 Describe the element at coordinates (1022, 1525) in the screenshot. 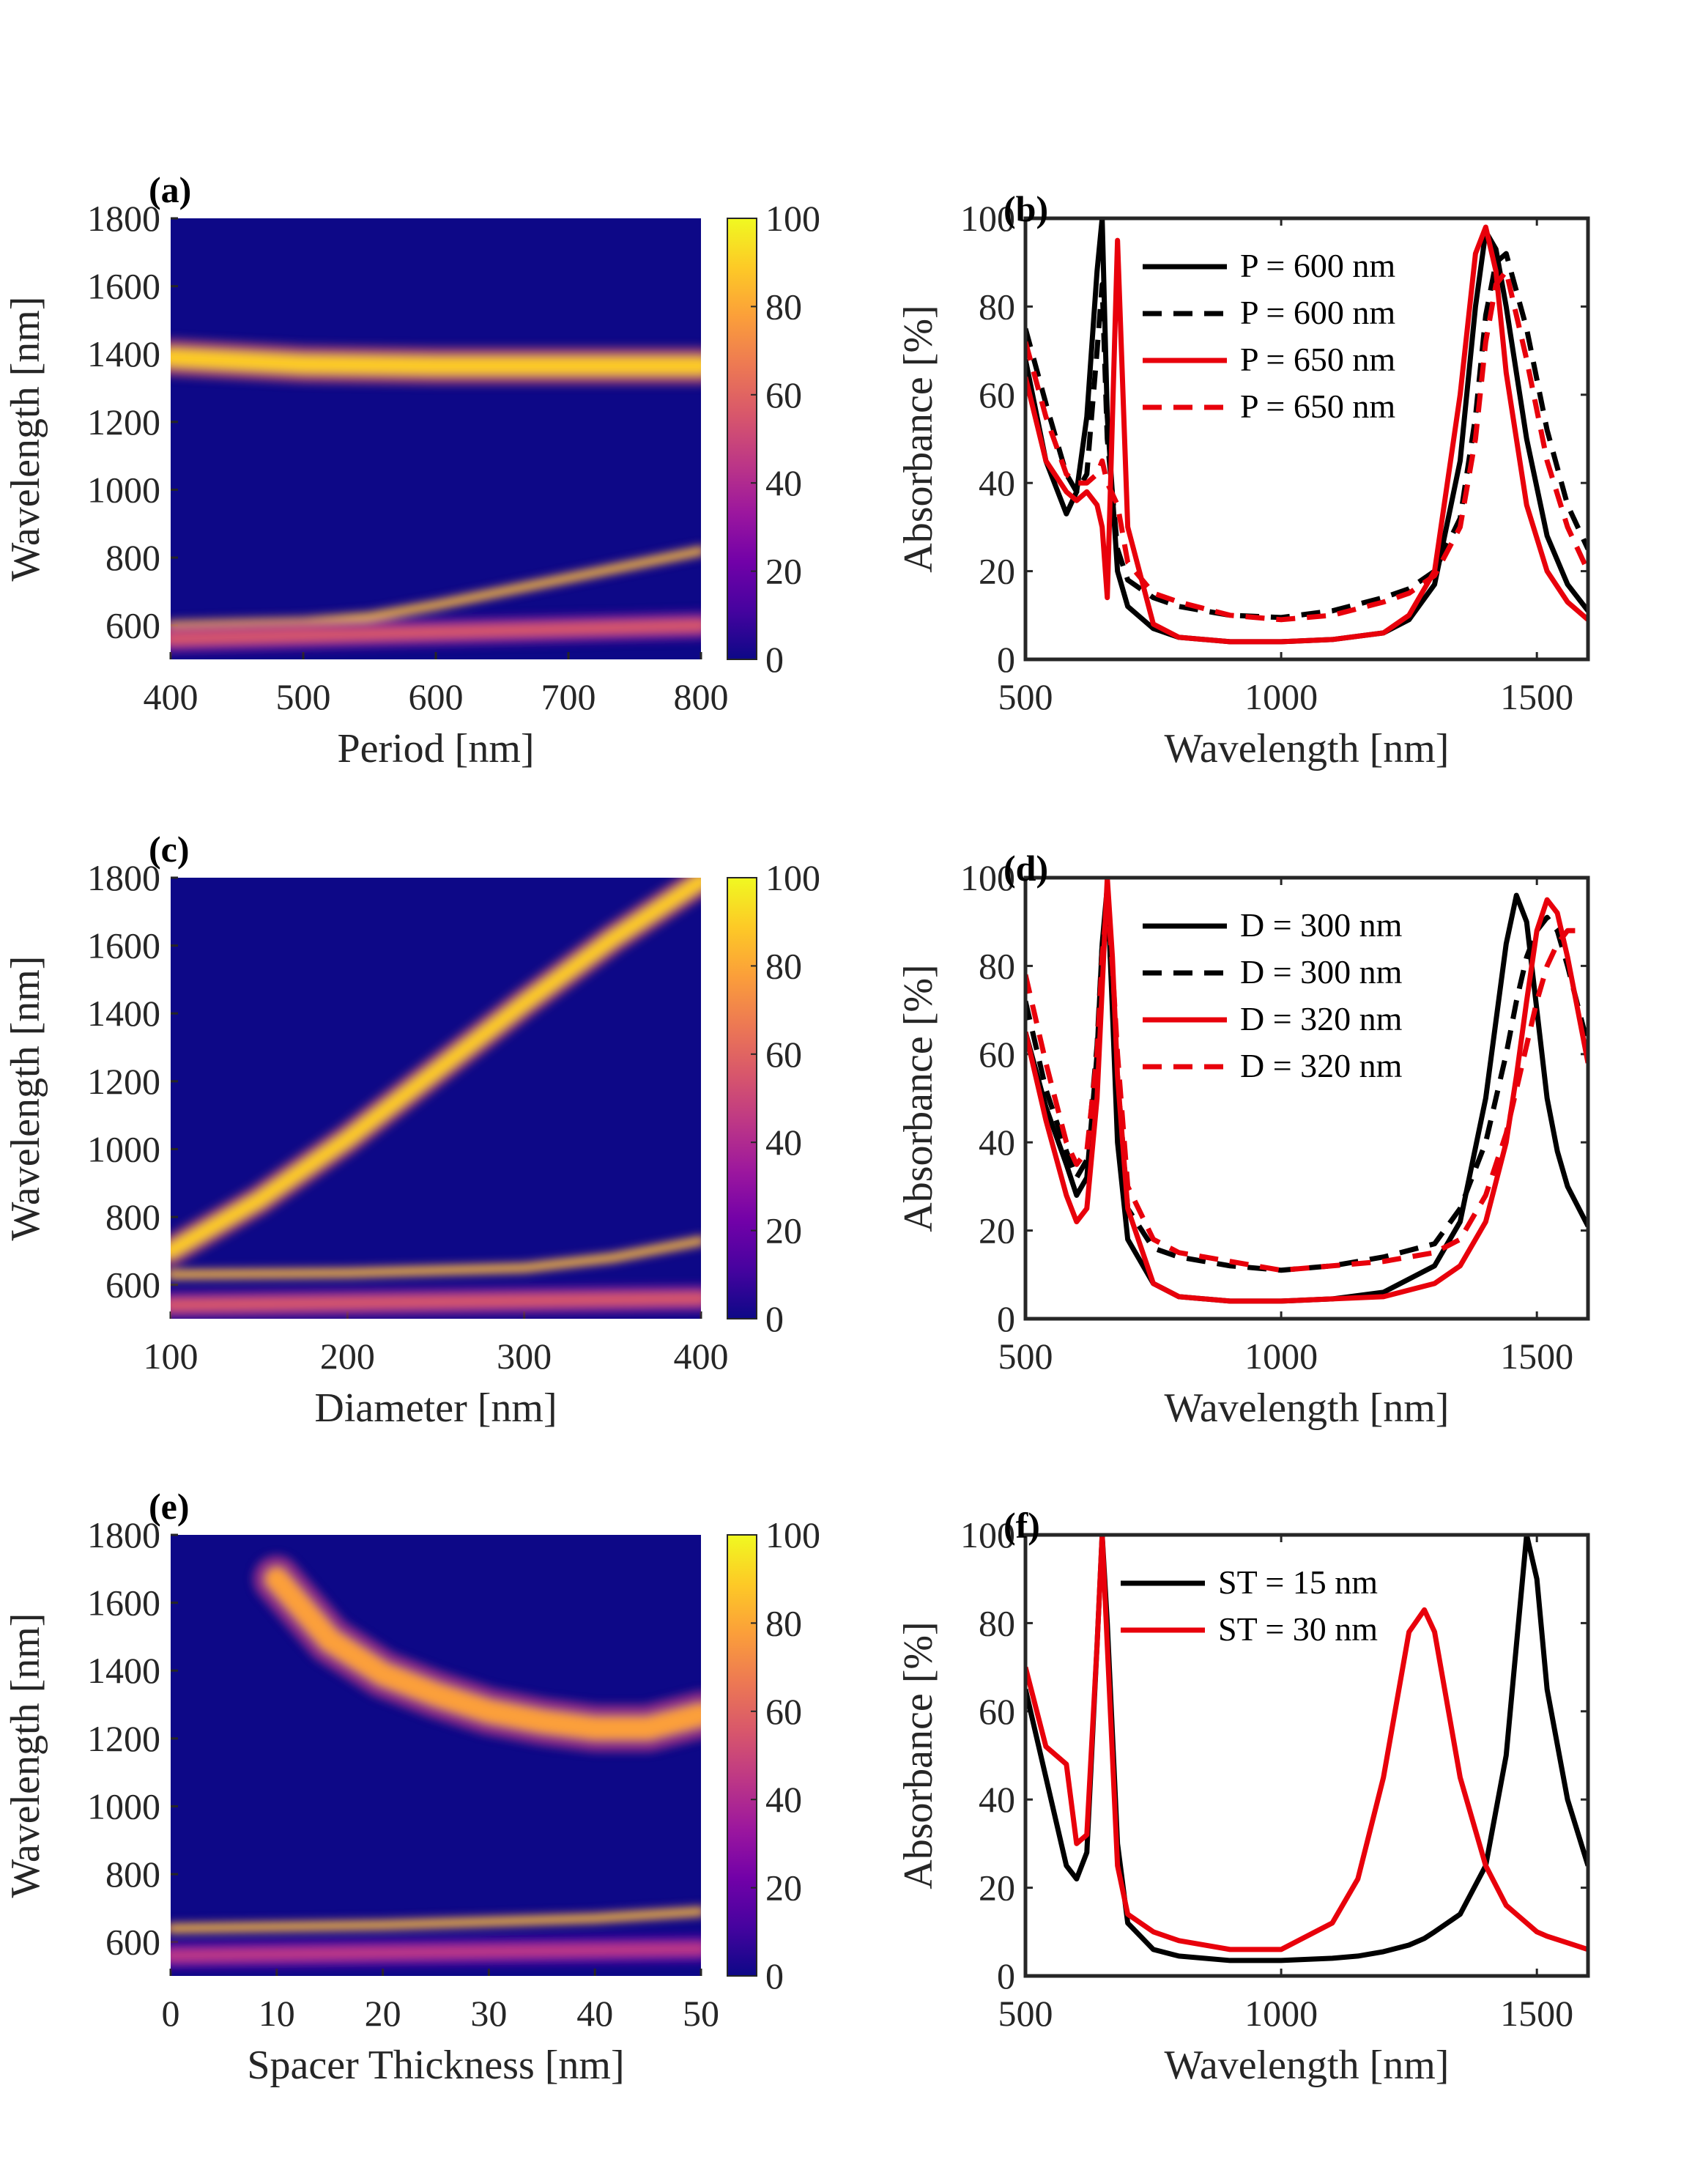

I see `panel-f-label: (f)` at that location.